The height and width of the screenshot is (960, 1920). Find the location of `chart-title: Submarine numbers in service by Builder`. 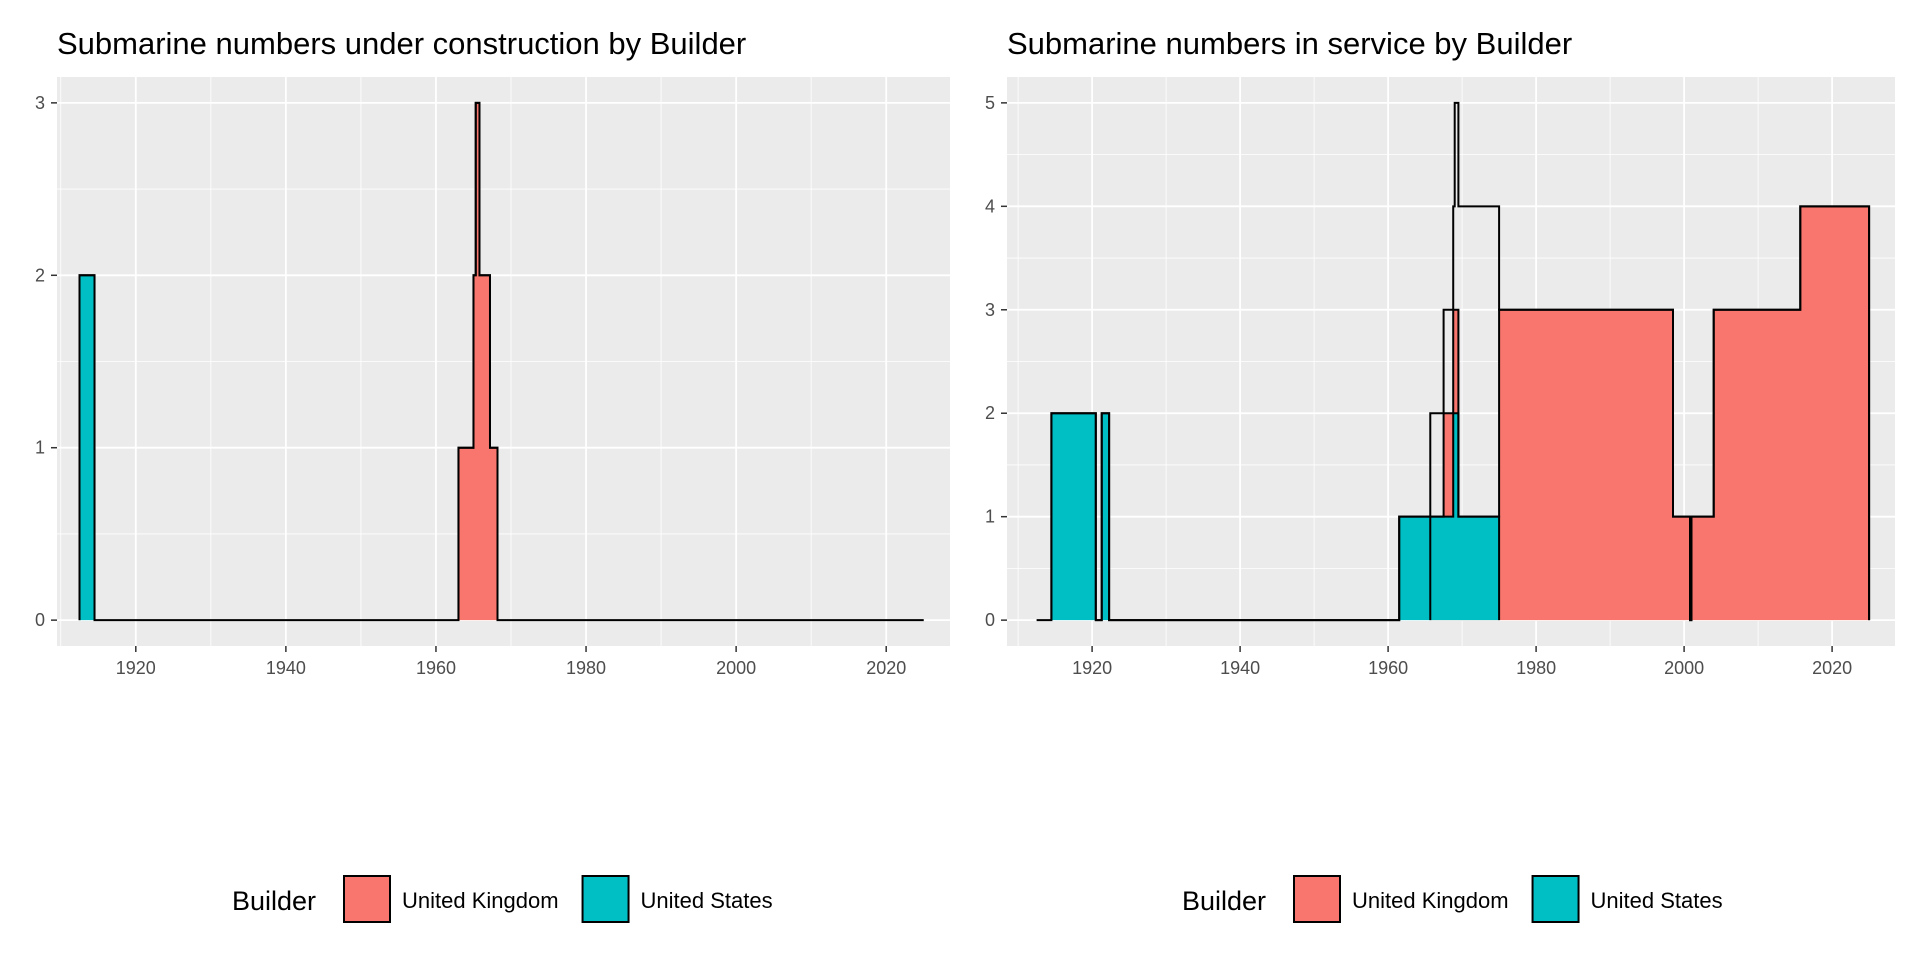

chart-title: Submarine numbers in service by Builder is located at coordinates (1289, 43).